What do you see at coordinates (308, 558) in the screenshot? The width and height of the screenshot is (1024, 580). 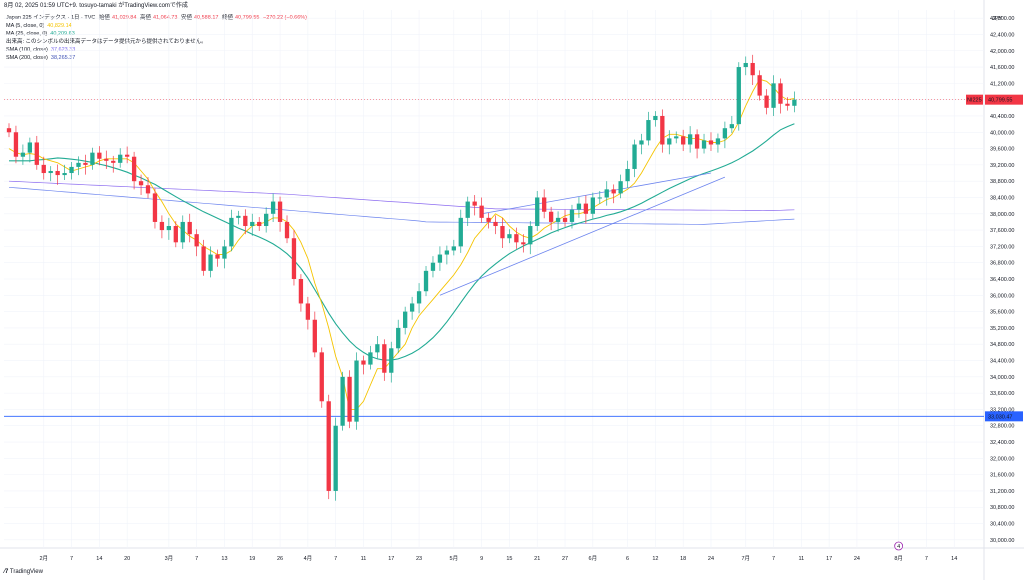 I see `x-tick-label: 4月` at bounding box center [308, 558].